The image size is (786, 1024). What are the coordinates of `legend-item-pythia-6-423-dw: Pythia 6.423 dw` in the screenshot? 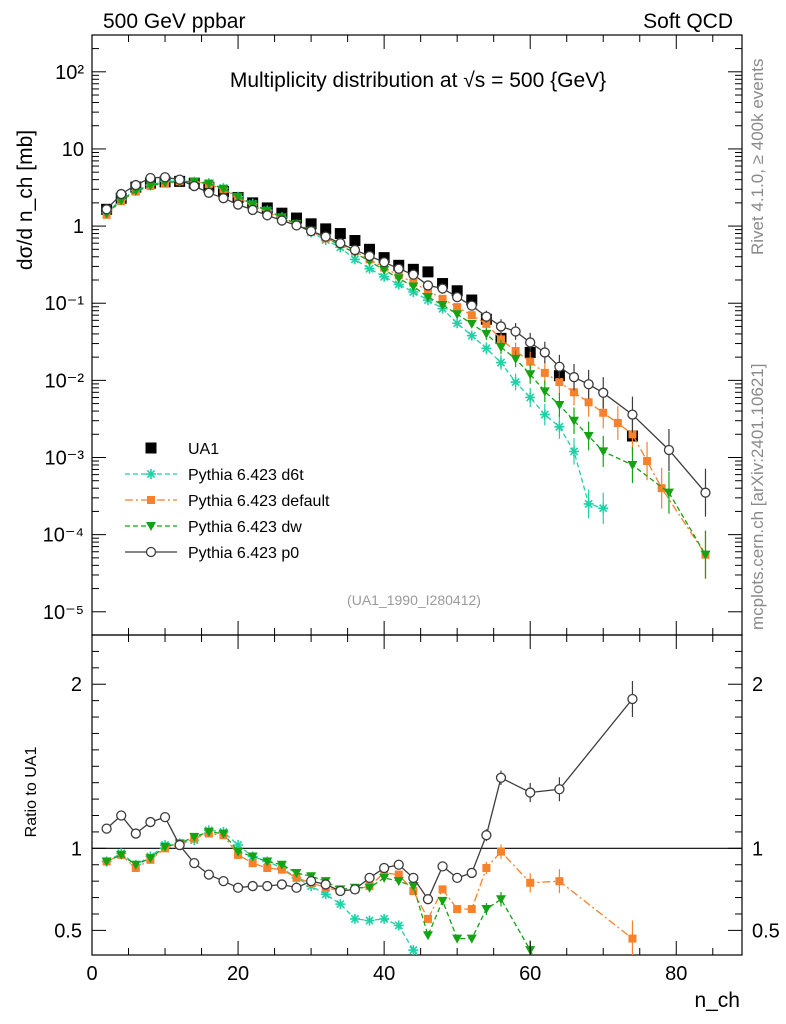 It's located at (213, 527).